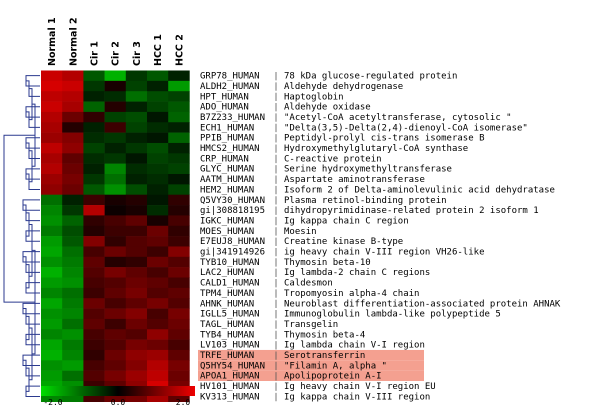 This screenshot has height=408, width=600. I want to click on column-label: HCC 2, so click(179, 50).